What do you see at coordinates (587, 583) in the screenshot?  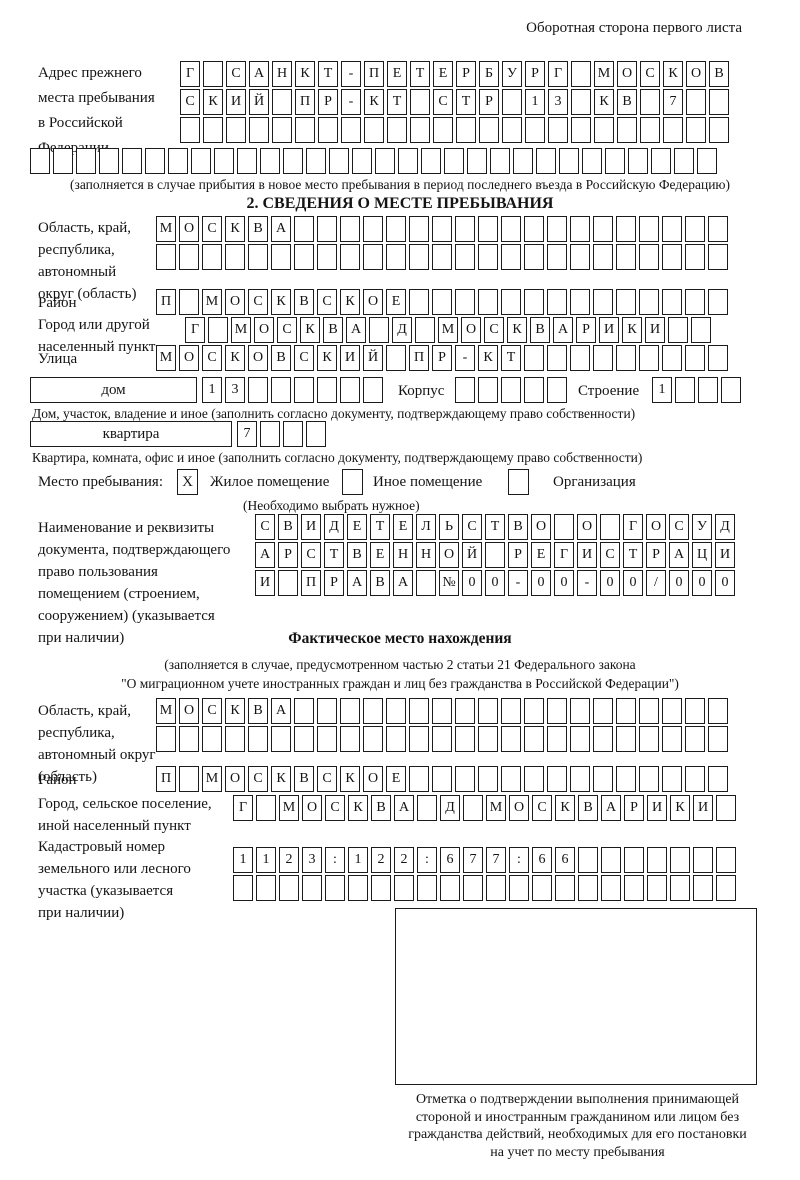 I see `char-cell: -` at bounding box center [587, 583].